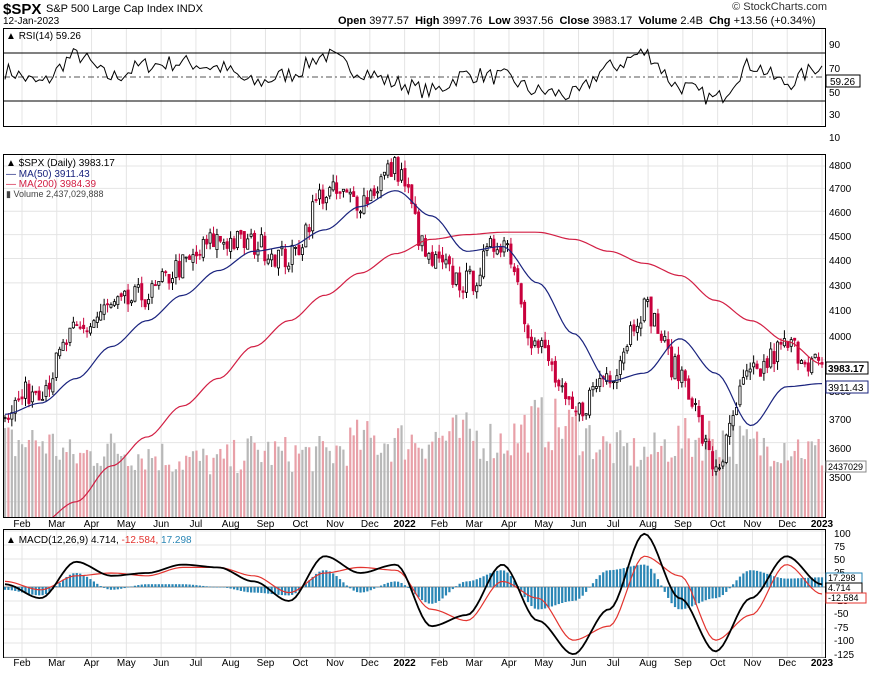  I want to click on x-axis-label: Oct, so click(718, 524).